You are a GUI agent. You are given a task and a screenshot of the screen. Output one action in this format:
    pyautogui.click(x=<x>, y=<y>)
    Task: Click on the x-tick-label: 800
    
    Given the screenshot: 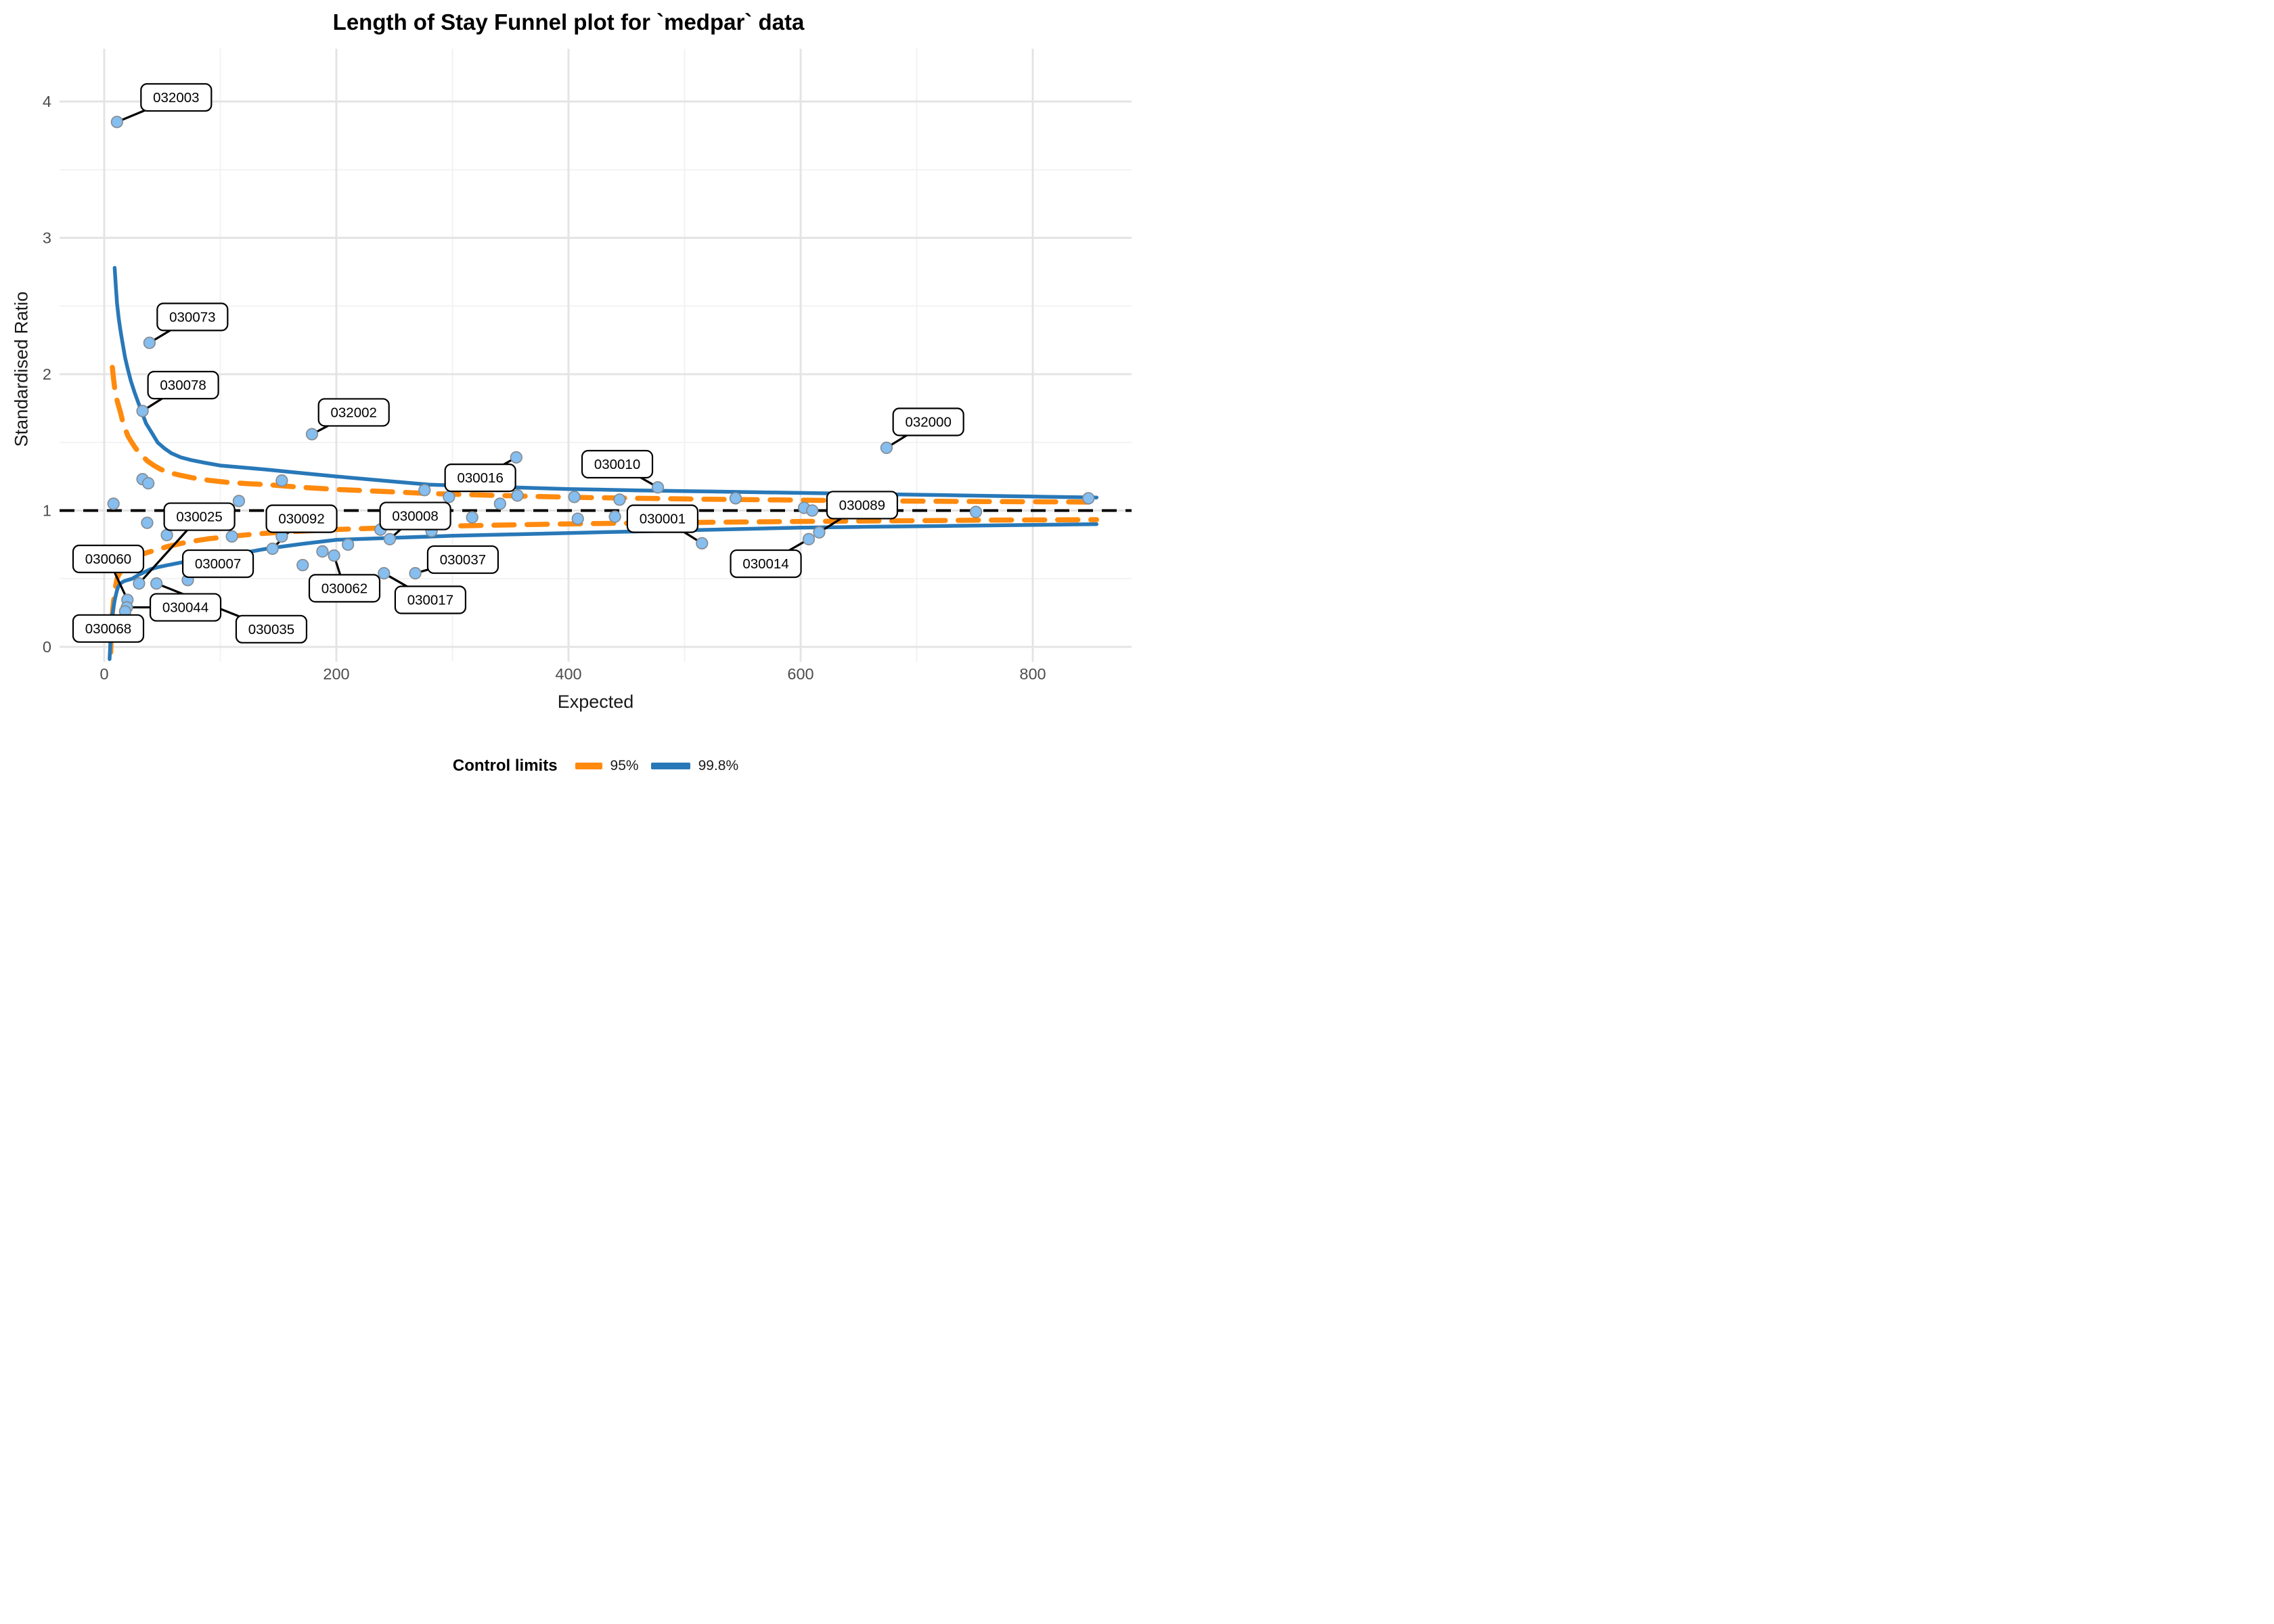 What is the action you would take?
    pyautogui.click(x=1032, y=674)
    